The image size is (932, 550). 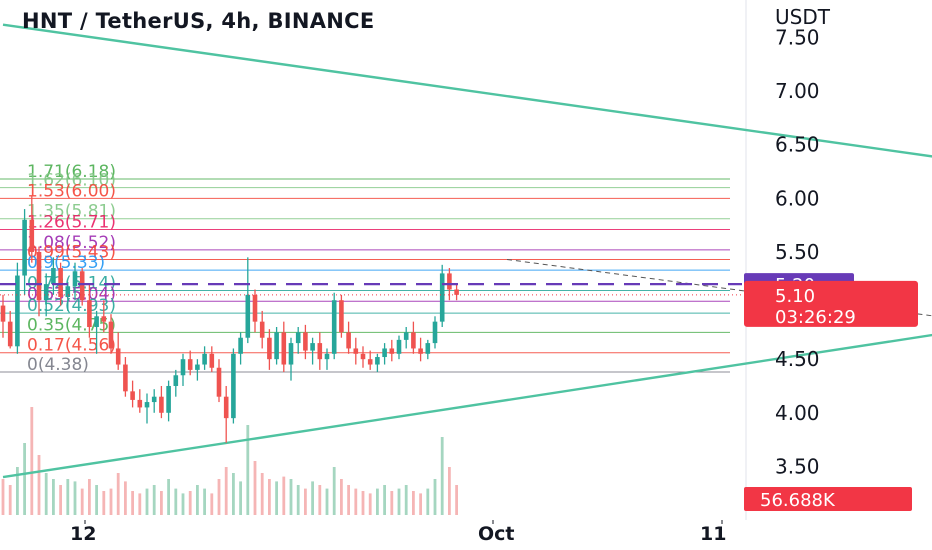 What do you see at coordinates (797, 198) in the screenshot?
I see `y-tick-label: 6.00` at bounding box center [797, 198].